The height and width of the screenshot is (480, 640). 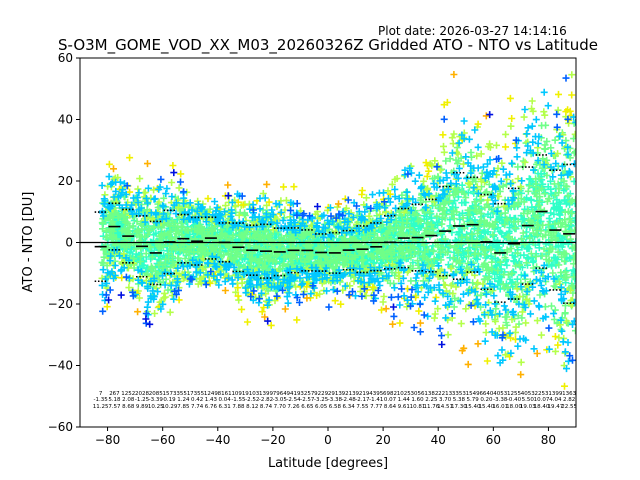 I want to click on x-axis: −80 −60 −40 −20 0 20 40 60 80, so click(x=325, y=437).